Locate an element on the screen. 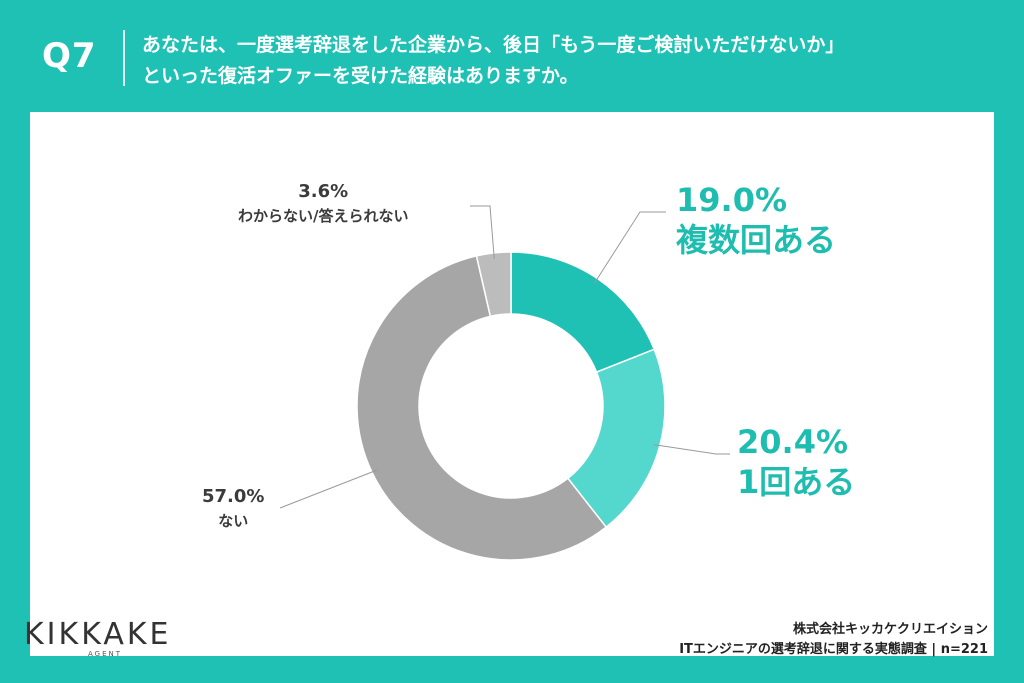 The image size is (1024, 683). kikkake-logo: KIKKAKE AGENT is located at coordinates (98, 637).